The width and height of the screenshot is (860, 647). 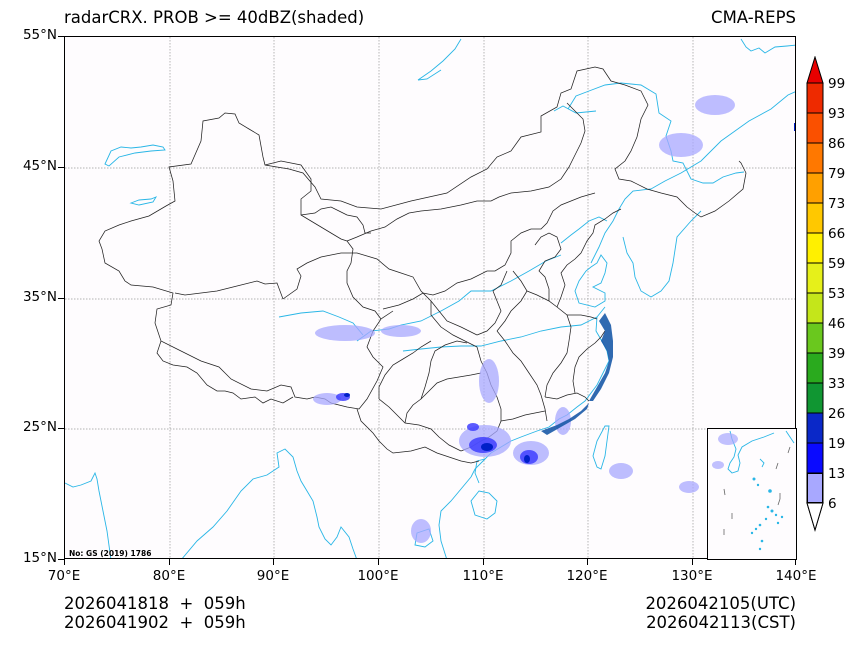 I want to click on colorbar-label: 79, so click(x=837, y=174).